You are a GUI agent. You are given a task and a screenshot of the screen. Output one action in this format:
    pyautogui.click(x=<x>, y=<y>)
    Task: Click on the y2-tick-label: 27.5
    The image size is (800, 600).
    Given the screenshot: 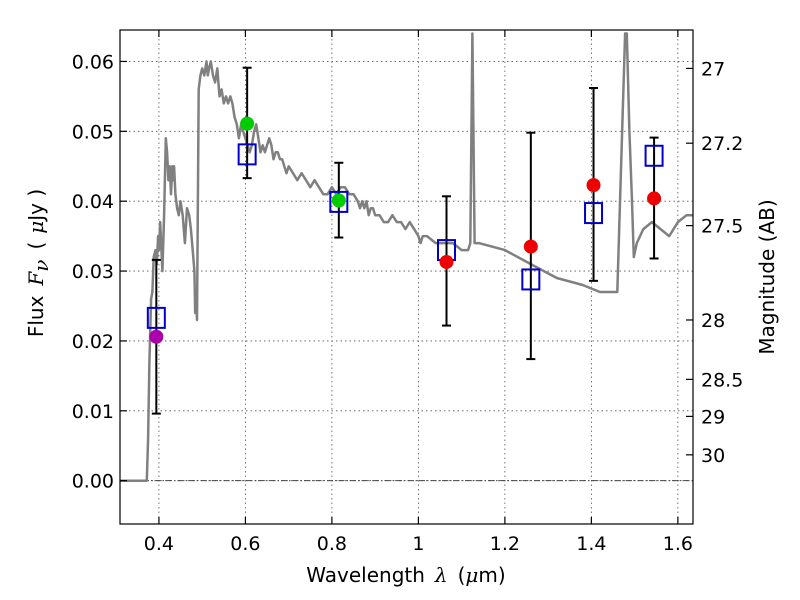 What is the action you would take?
    pyautogui.click(x=722, y=227)
    